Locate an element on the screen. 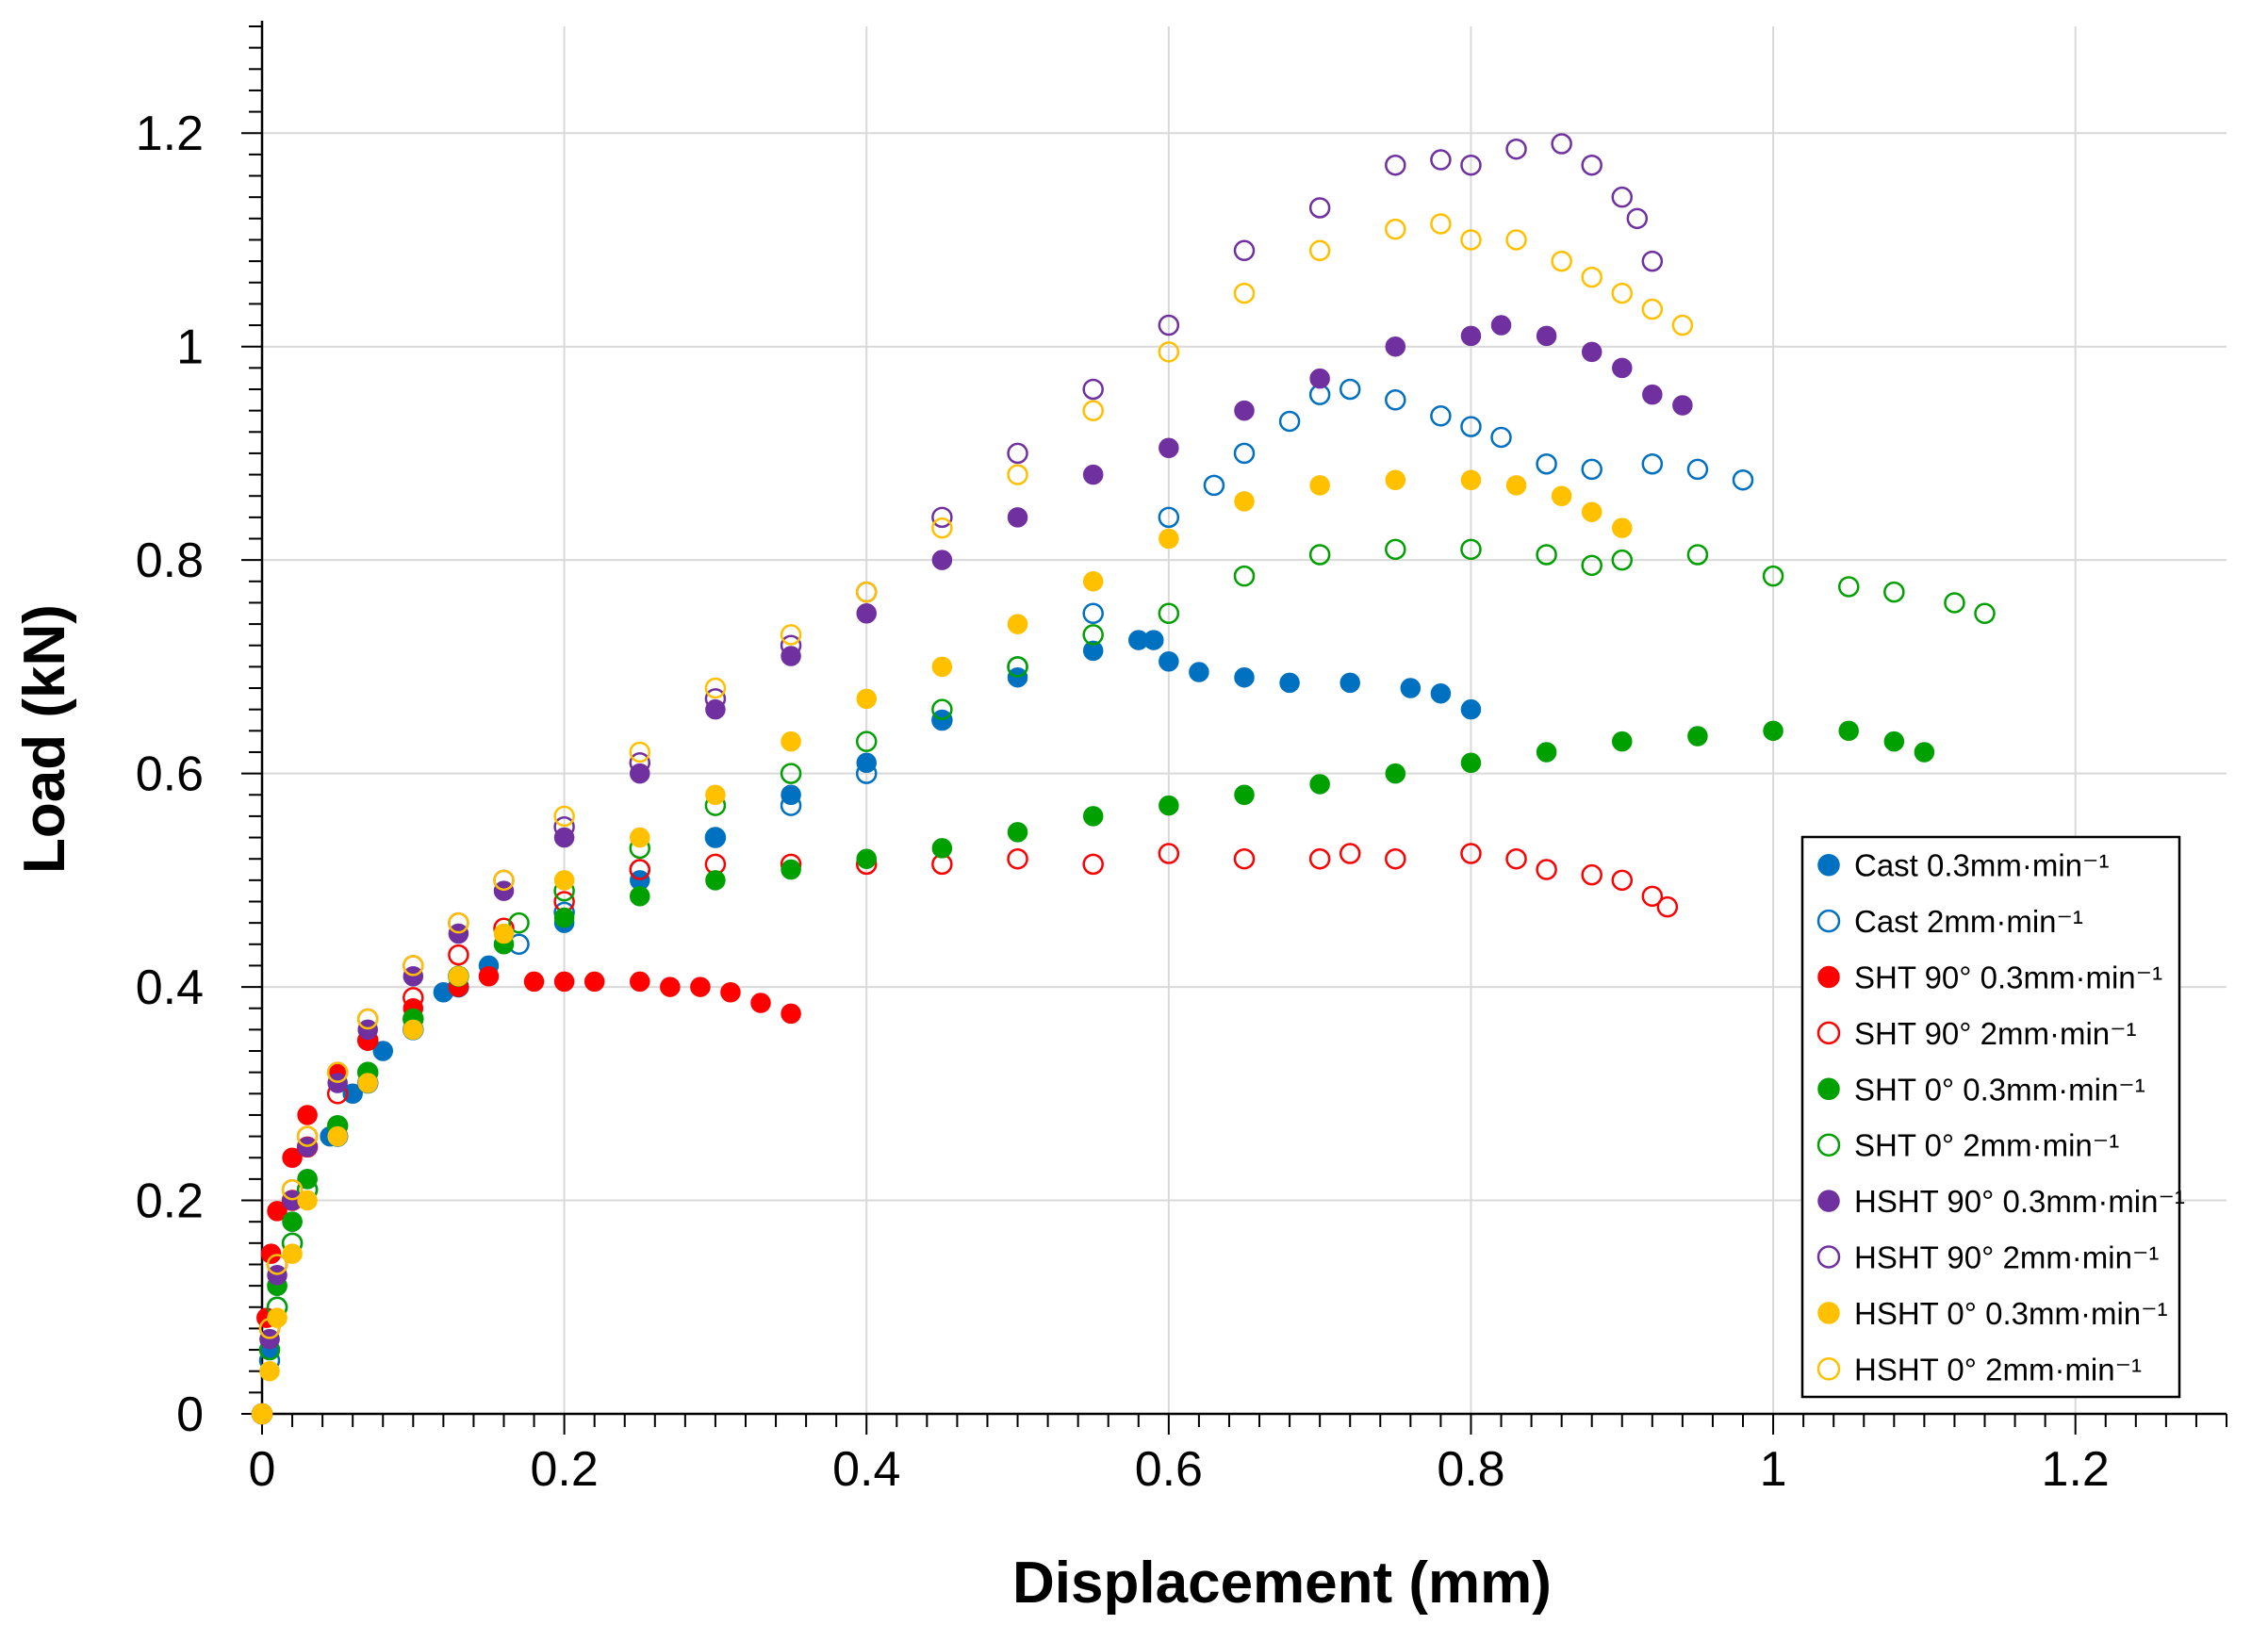 This screenshot has height=1625, width=2268. y-tick-label: 0.2 is located at coordinates (170, 1201).